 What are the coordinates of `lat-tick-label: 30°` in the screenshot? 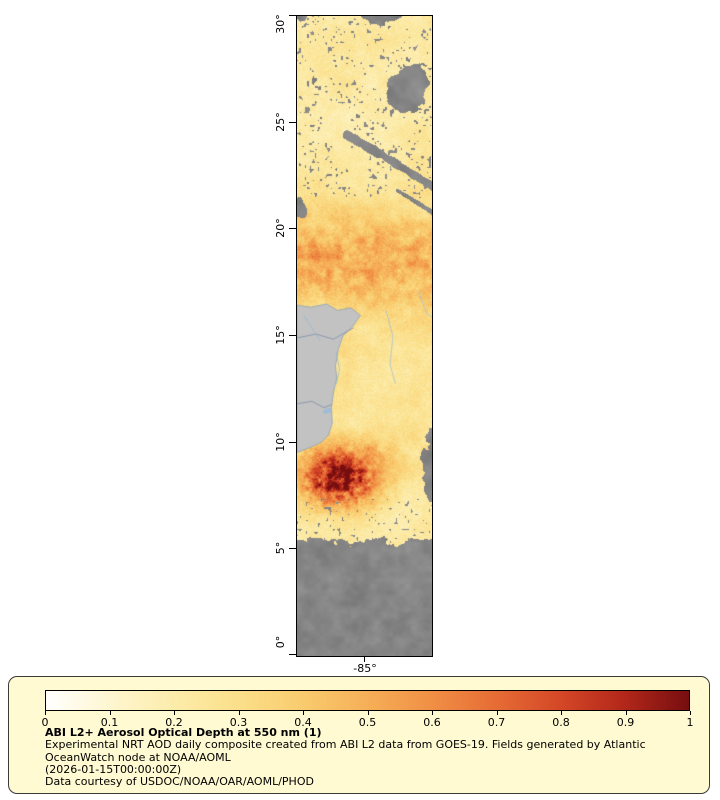 It's located at (280, 24).